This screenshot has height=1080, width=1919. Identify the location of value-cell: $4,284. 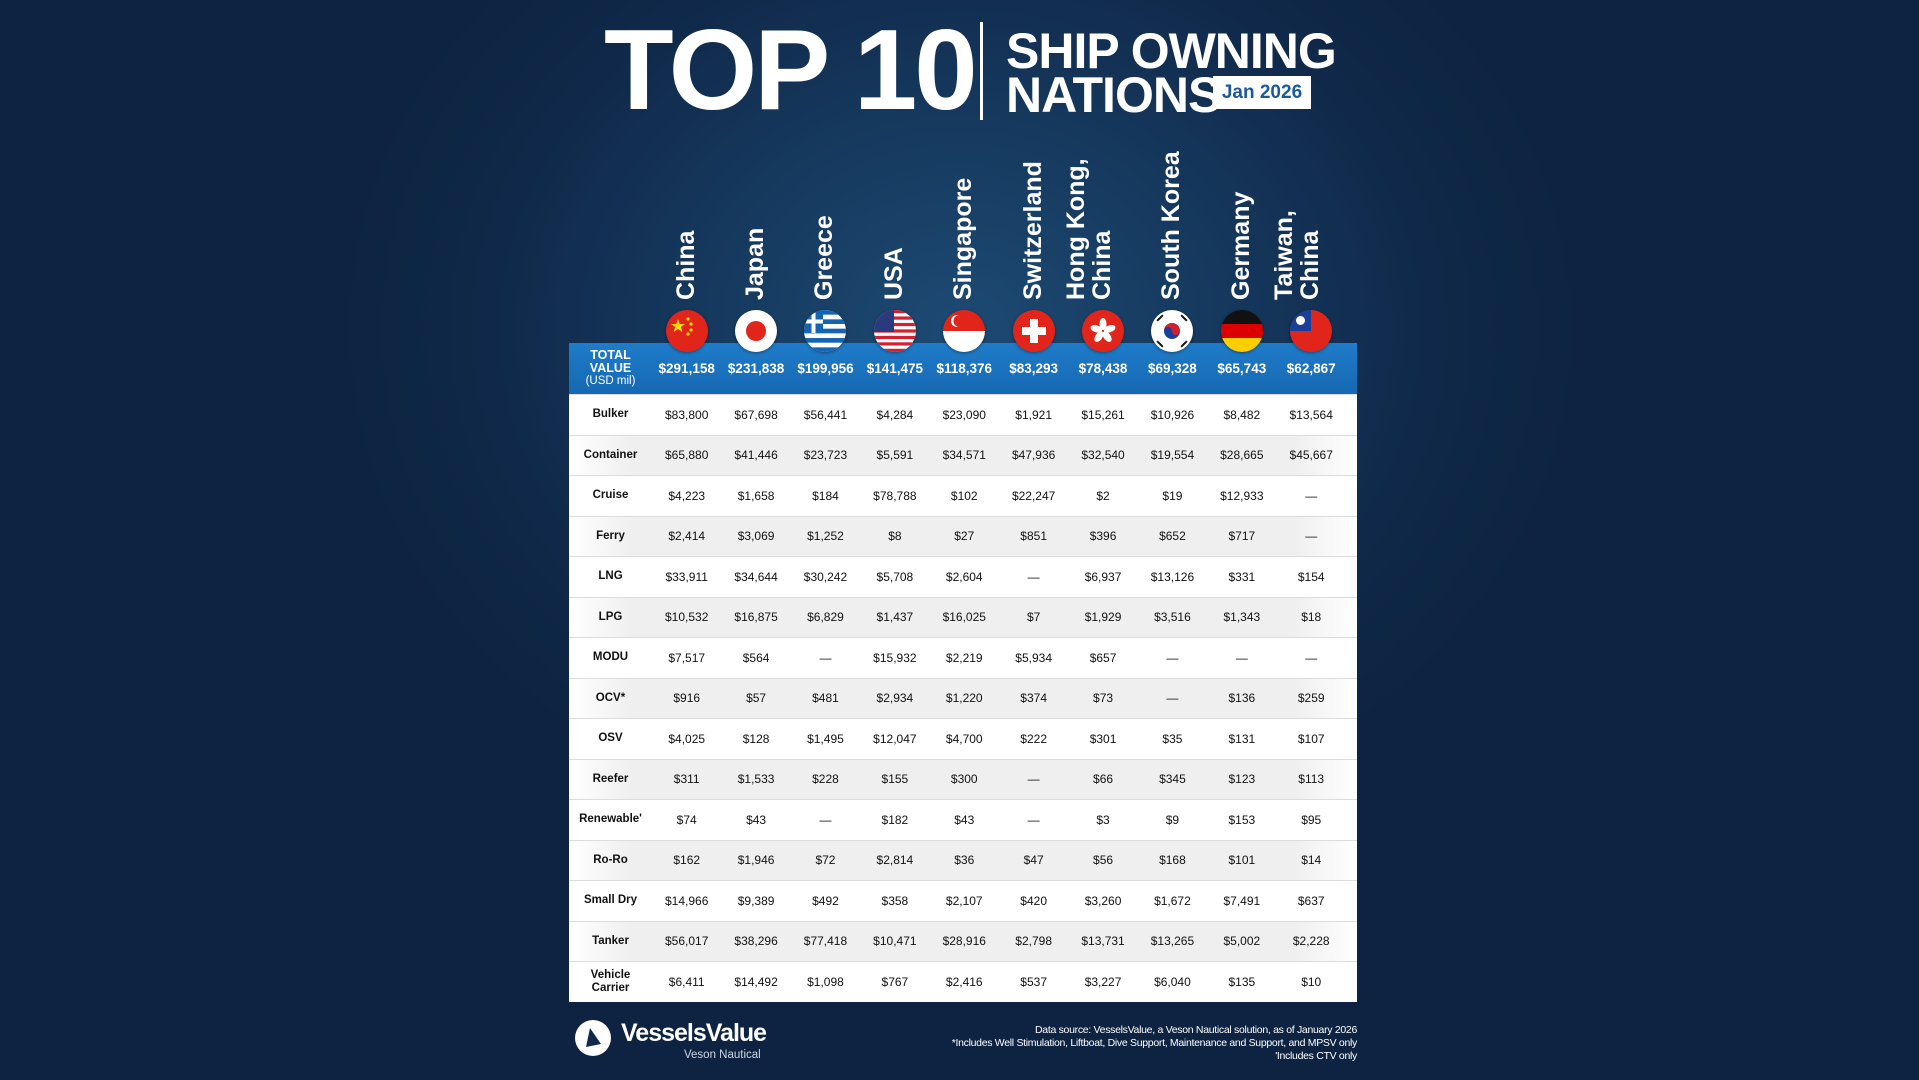
(895, 414).